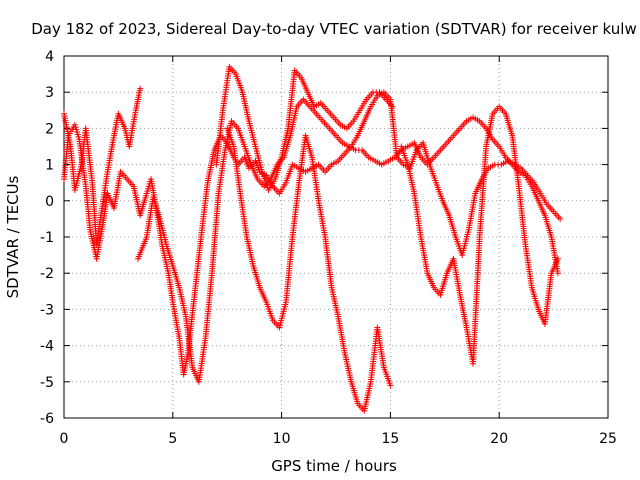 The height and width of the screenshot is (480, 640). What do you see at coordinates (47, 347) in the screenshot?
I see `y-tick-label: -4` at bounding box center [47, 347].